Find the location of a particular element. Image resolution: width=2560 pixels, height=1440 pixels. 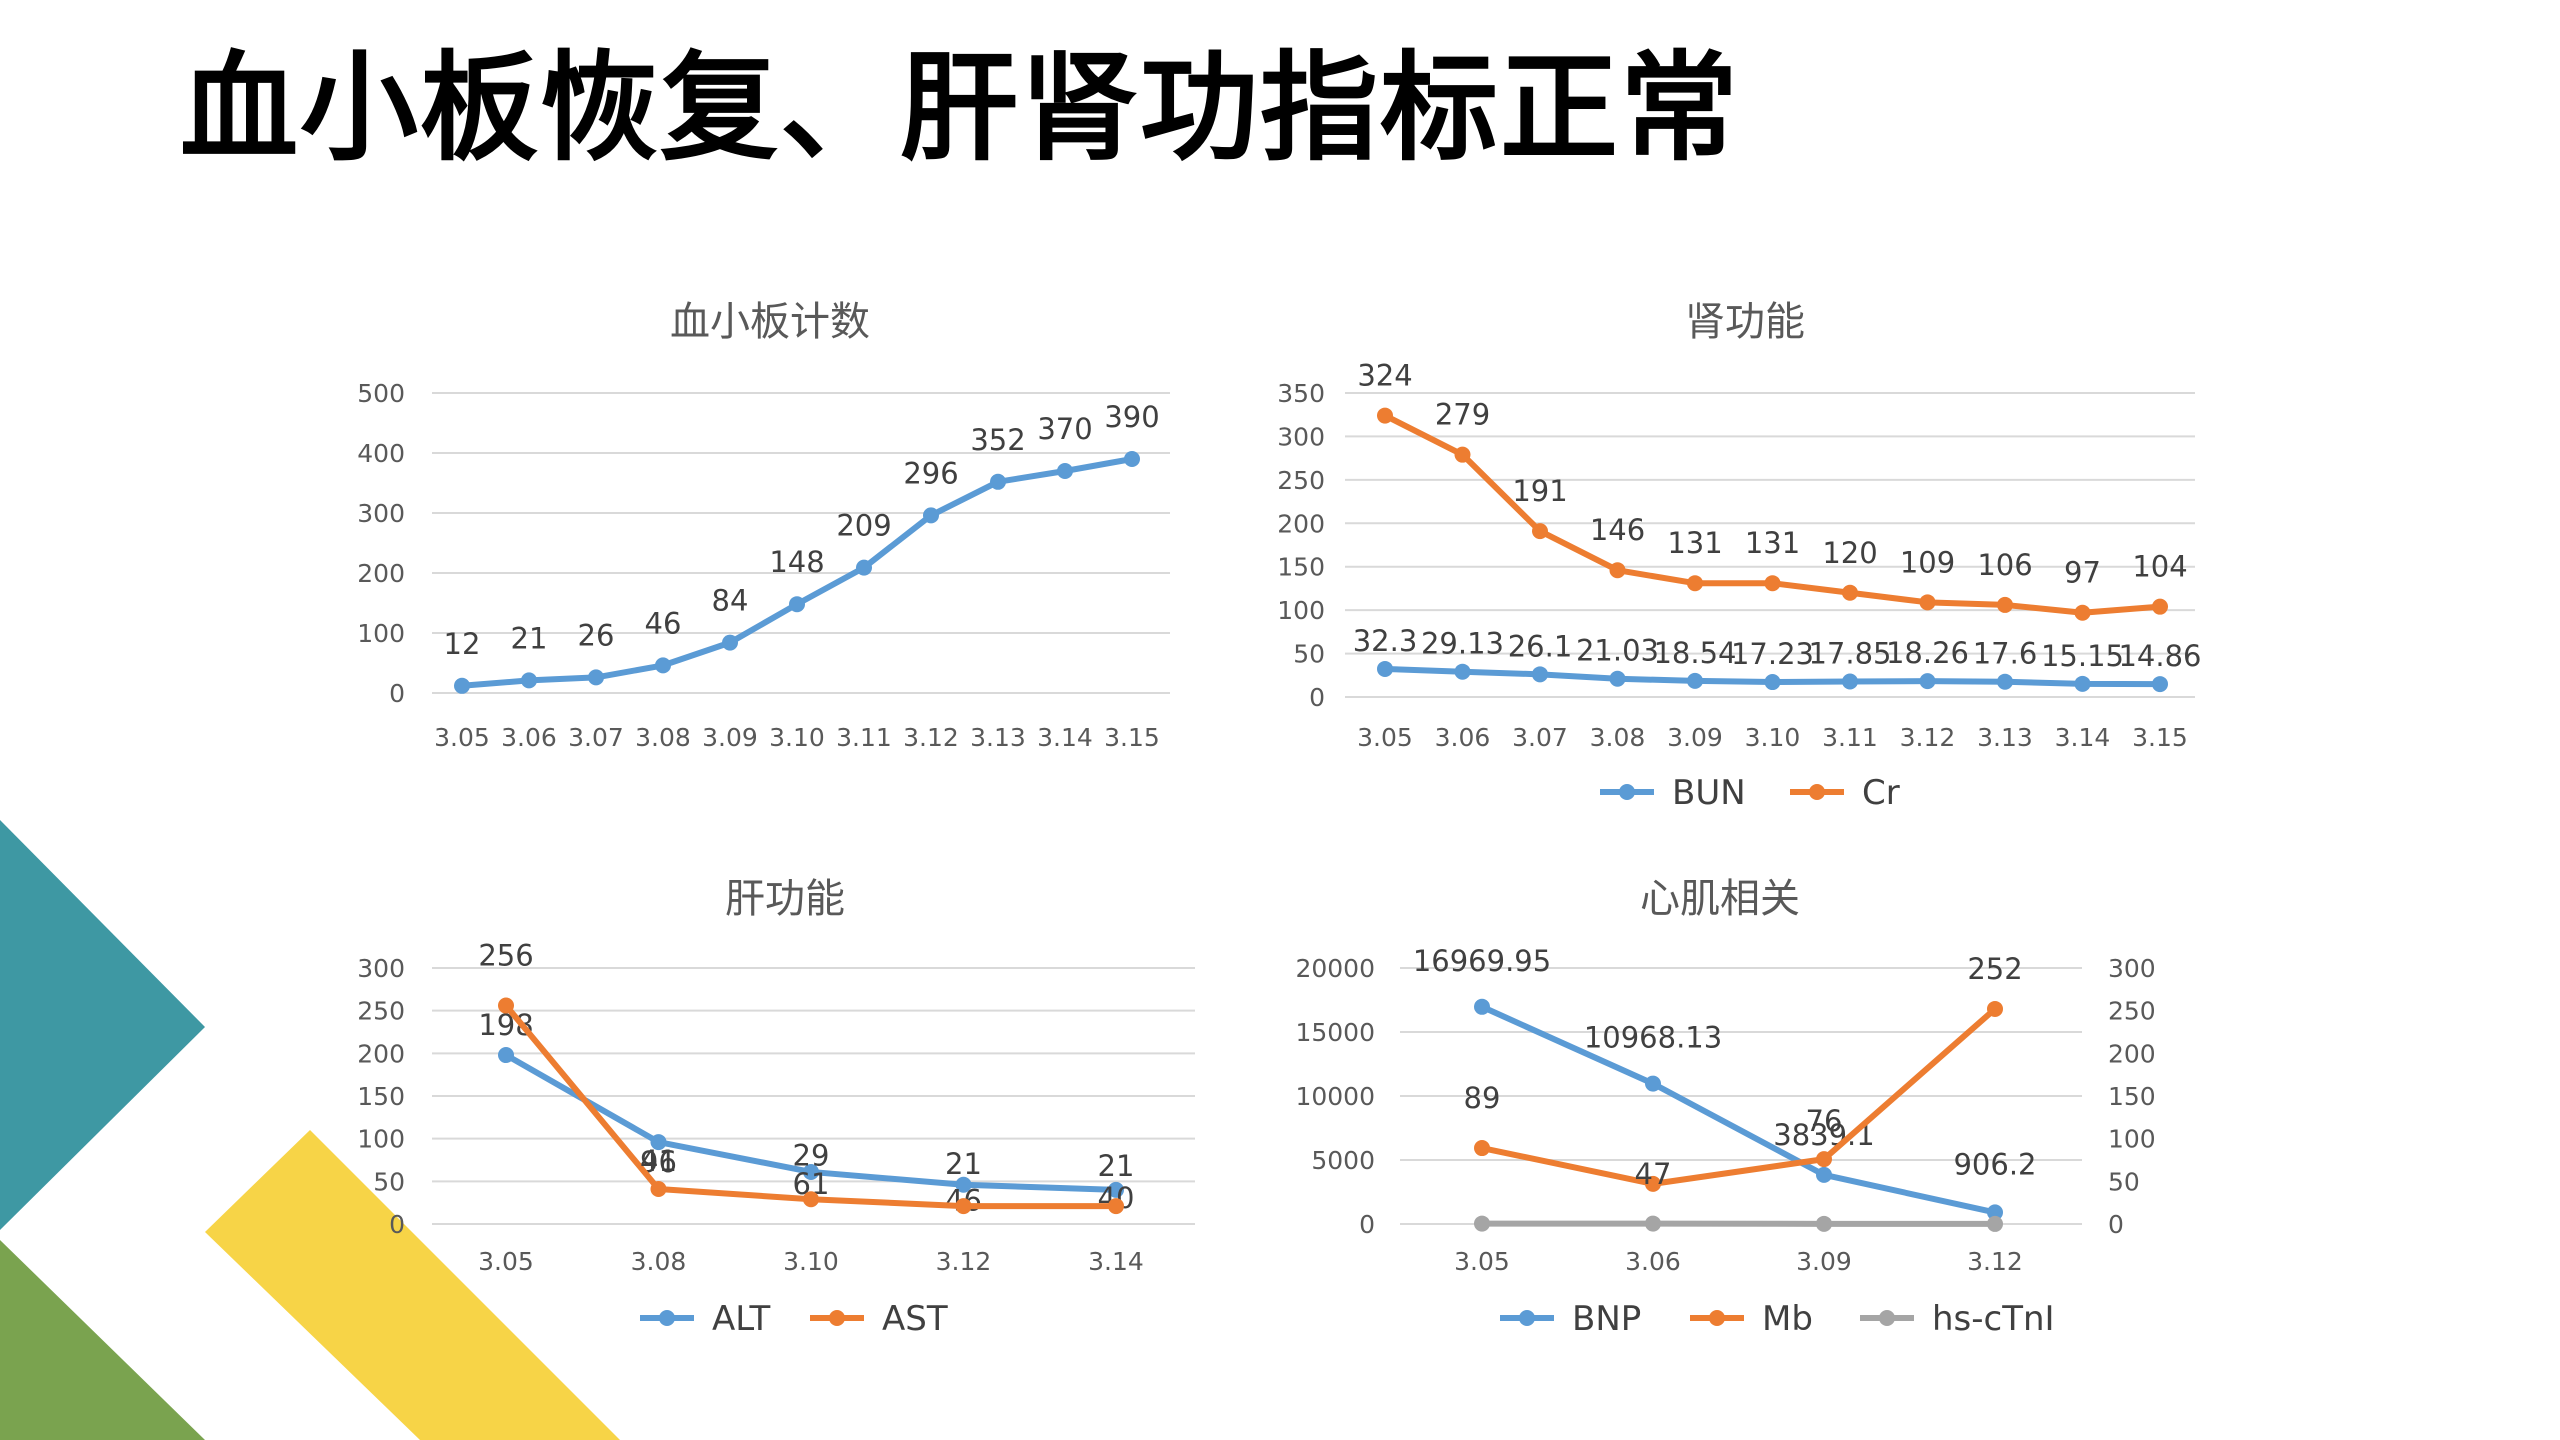

data-label: 106 is located at coordinates (2004, 565).